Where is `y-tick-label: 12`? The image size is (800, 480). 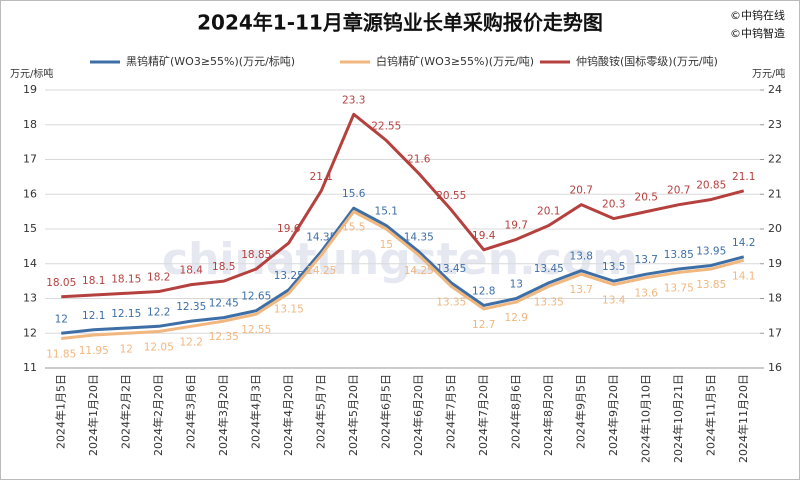
y-tick-label: 12 is located at coordinates (30, 332).